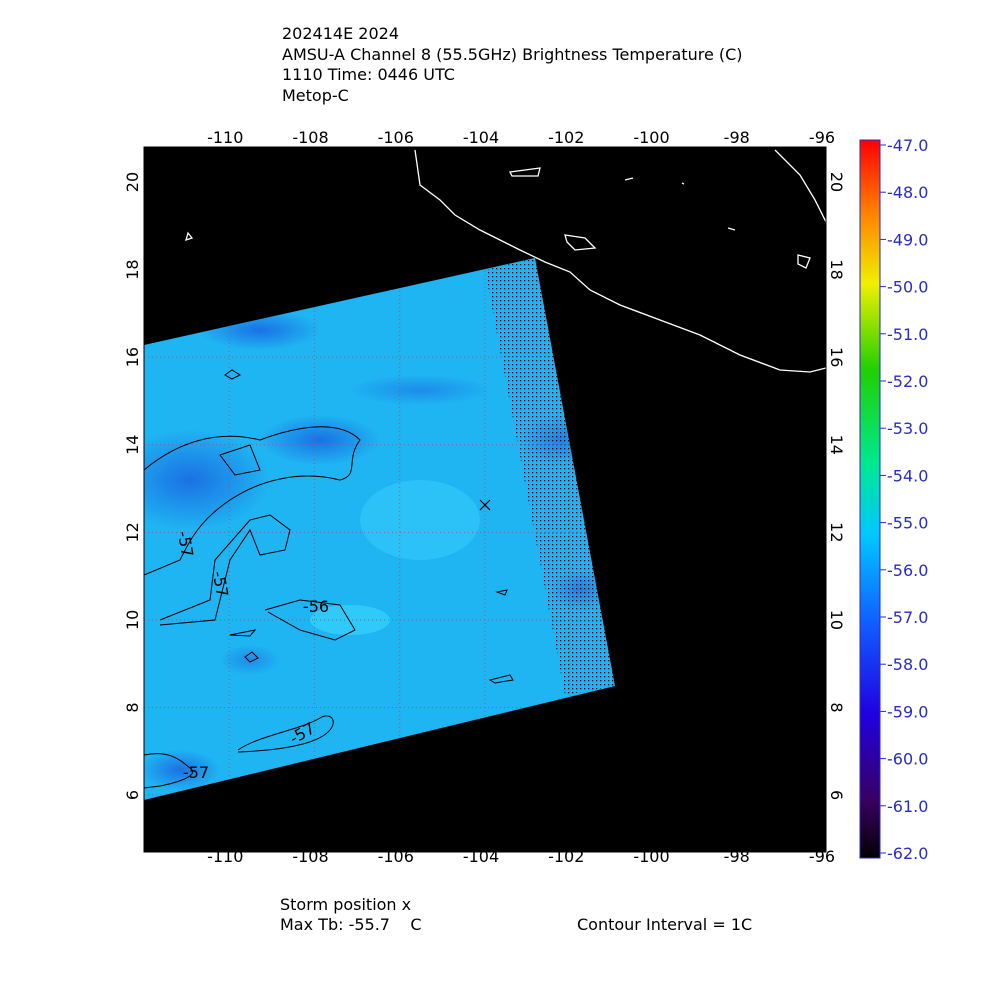  What do you see at coordinates (132, 707) in the screenshot?
I see `lat-tick-label-left: 8` at bounding box center [132, 707].